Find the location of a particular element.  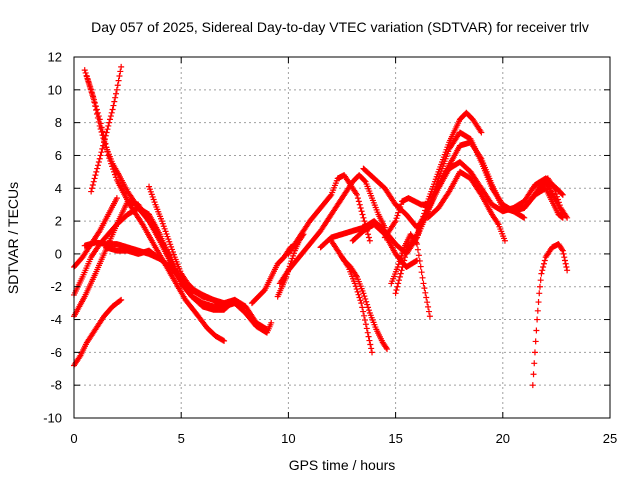

y-axis-label: SDTVAR / TECUs is located at coordinates (13, 238).